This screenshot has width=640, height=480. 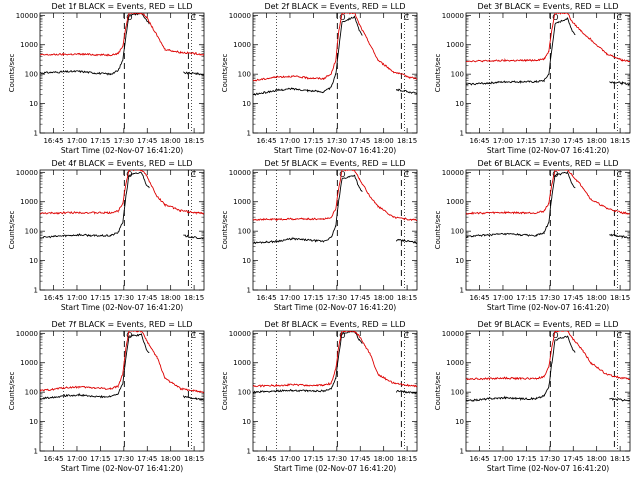 What do you see at coordinates (547, 324) in the screenshot?
I see `panel-title: Det 9f BLACK = Events, RED = LLD` at bounding box center [547, 324].